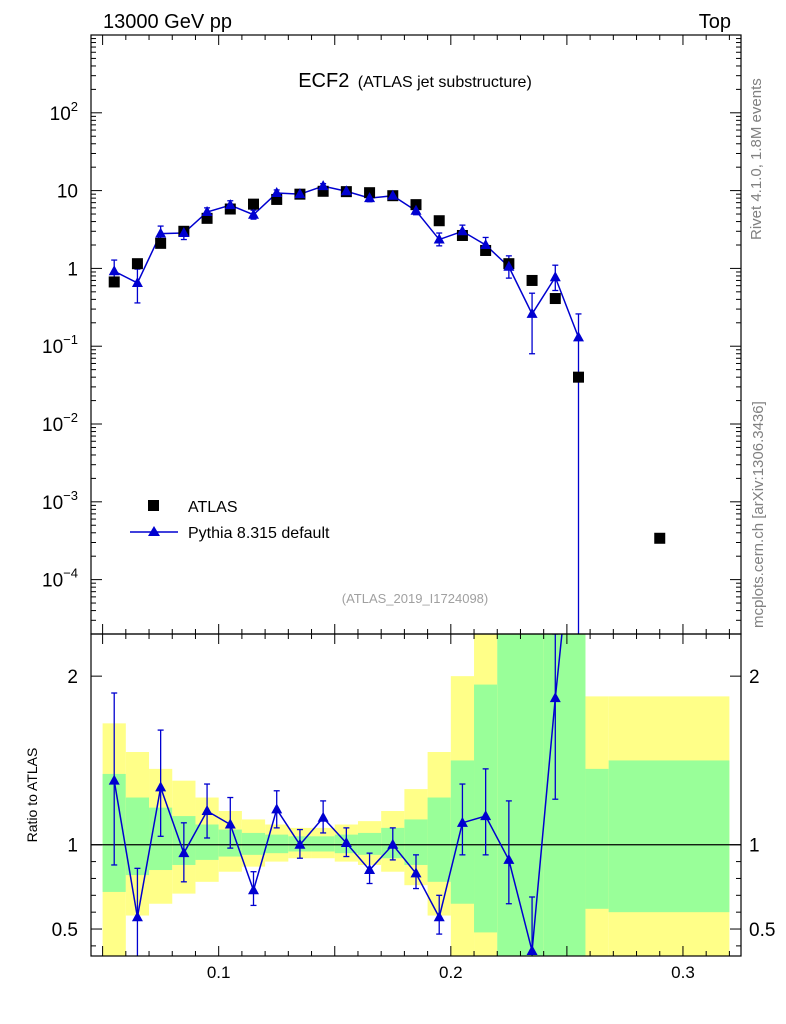 The width and height of the screenshot is (786, 1024). Describe the element at coordinates (415, 598) in the screenshot. I see `analysis-id-label: (ATLAS_2019_I1724098)` at that location.